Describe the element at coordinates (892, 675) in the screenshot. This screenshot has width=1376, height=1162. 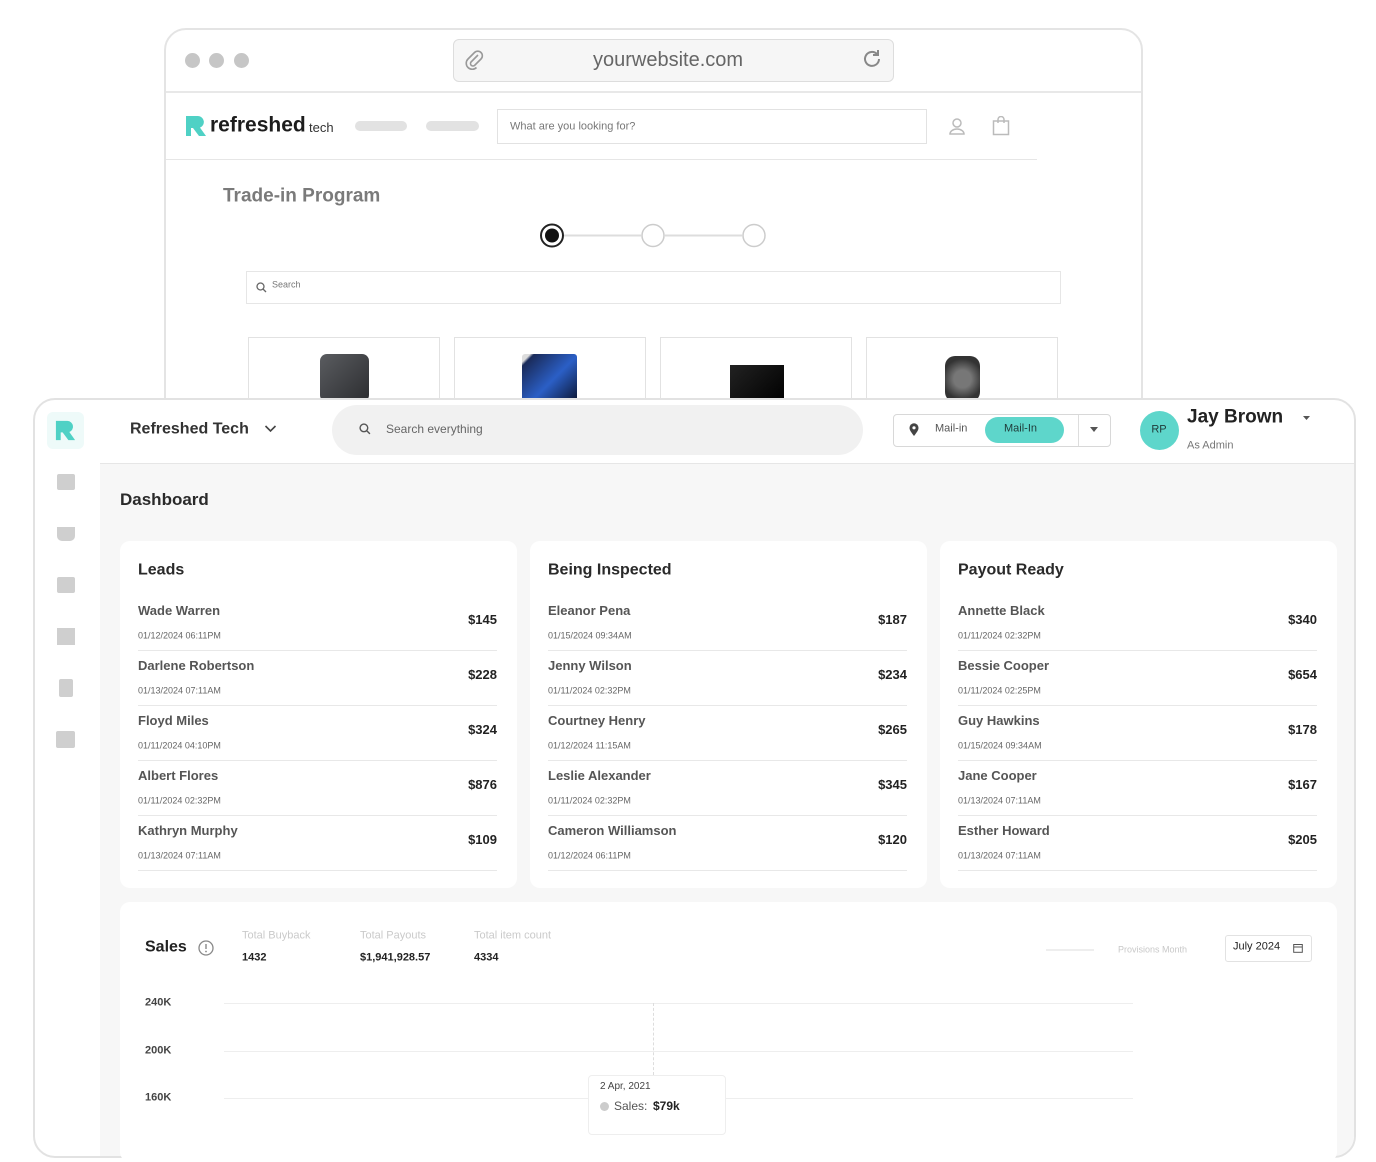
I see `row-amount: $234` at that location.